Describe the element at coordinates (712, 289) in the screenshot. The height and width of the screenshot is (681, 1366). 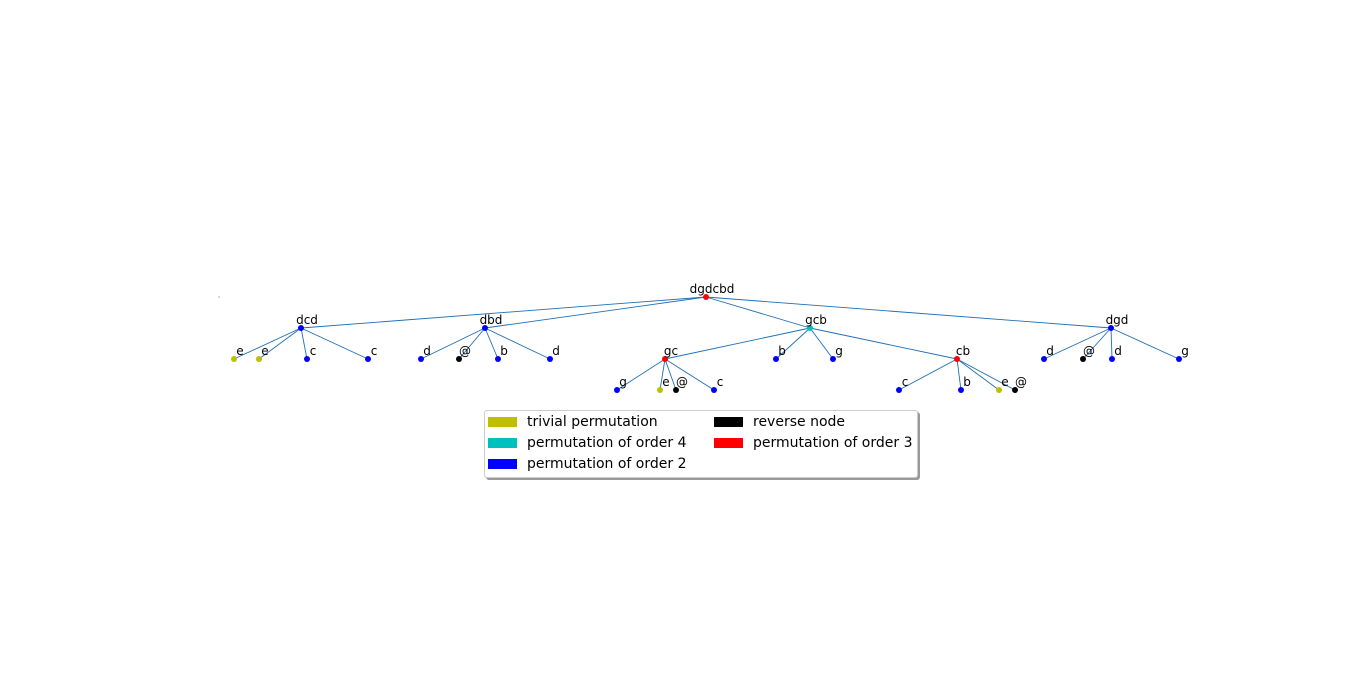
I see `tree-node-label: dgdcbd` at that location.